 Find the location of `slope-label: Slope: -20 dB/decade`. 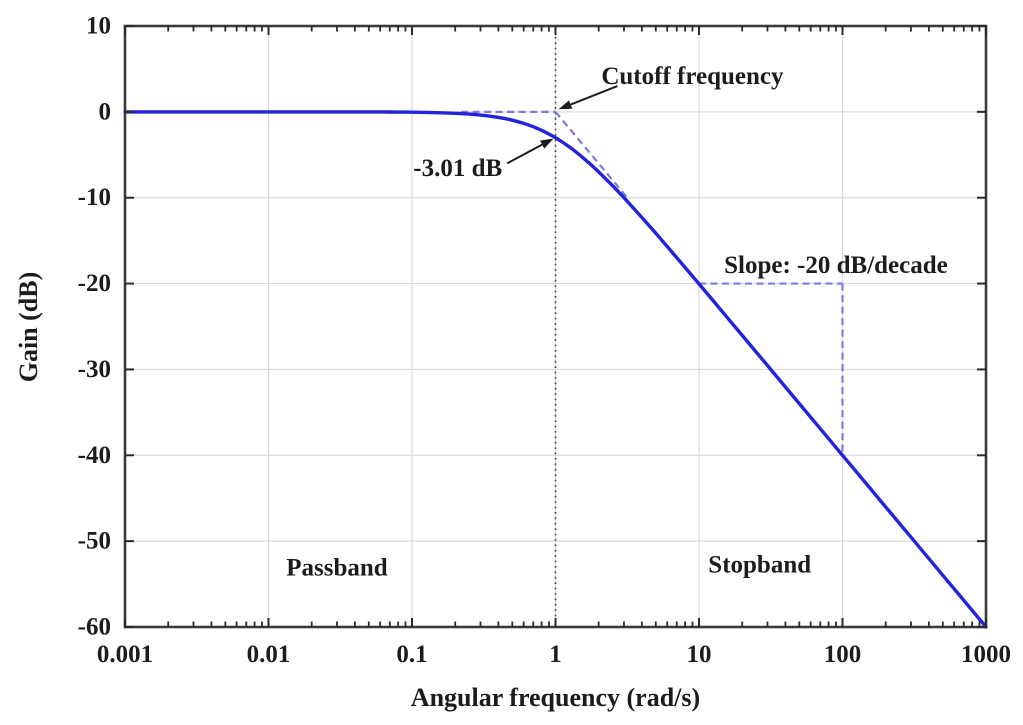

slope-label: Slope: -20 dB/decade is located at coordinates (836, 265).